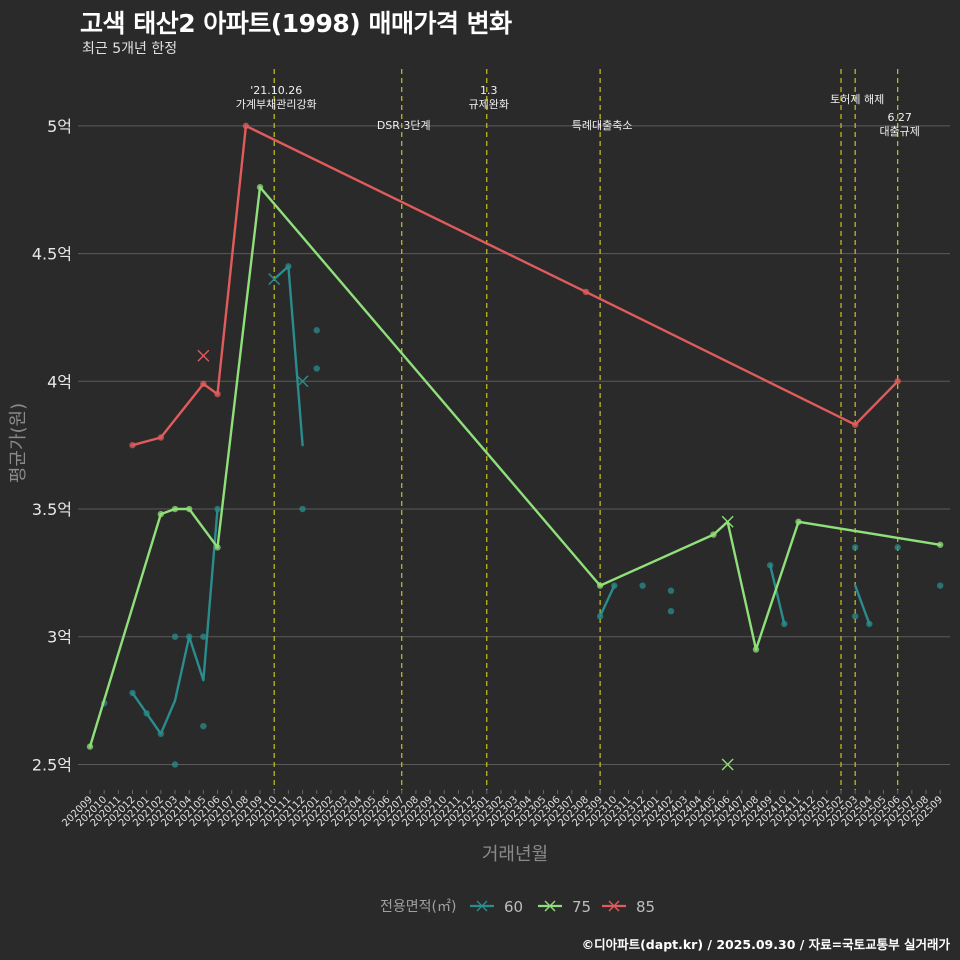  What do you see at coordinates (602, 125) in the screenshot?
I see `event-annotation: 특례대출축소` at bounding box center [602, 125].